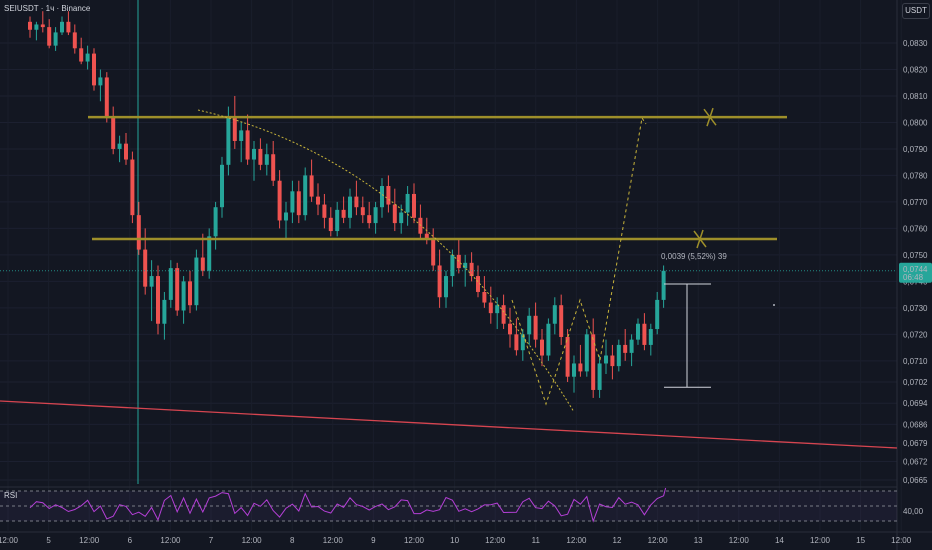  What do you see at coordinates (915, 175) in the screenshot?
I see `price-tick-label: 0,0780` at bounding box center [915, 175].